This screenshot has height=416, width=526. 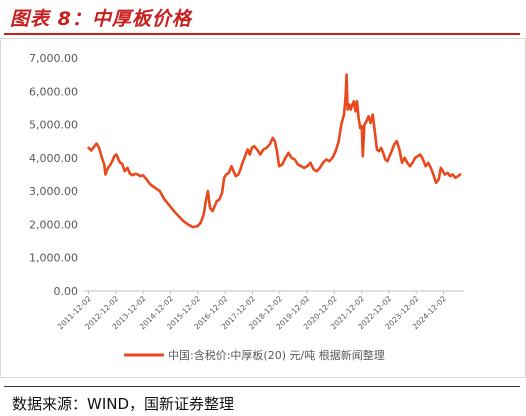 I want to click on footer-divider, so click(x=262, y=386).